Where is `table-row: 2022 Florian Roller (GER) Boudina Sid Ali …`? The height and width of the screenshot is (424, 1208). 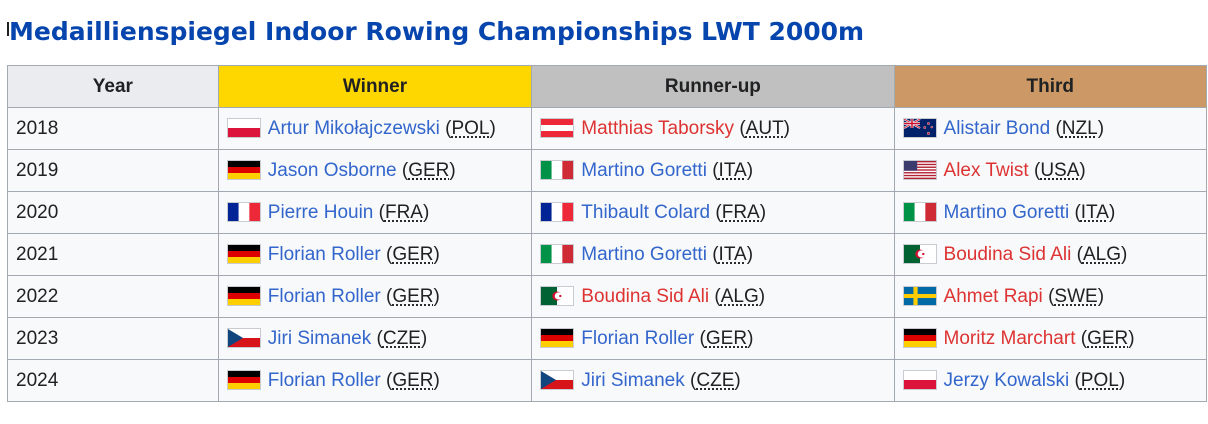 table-row: 2022 Florian Roller (GER) Boudina Sid Ali … is located at coordinates (607, 296).